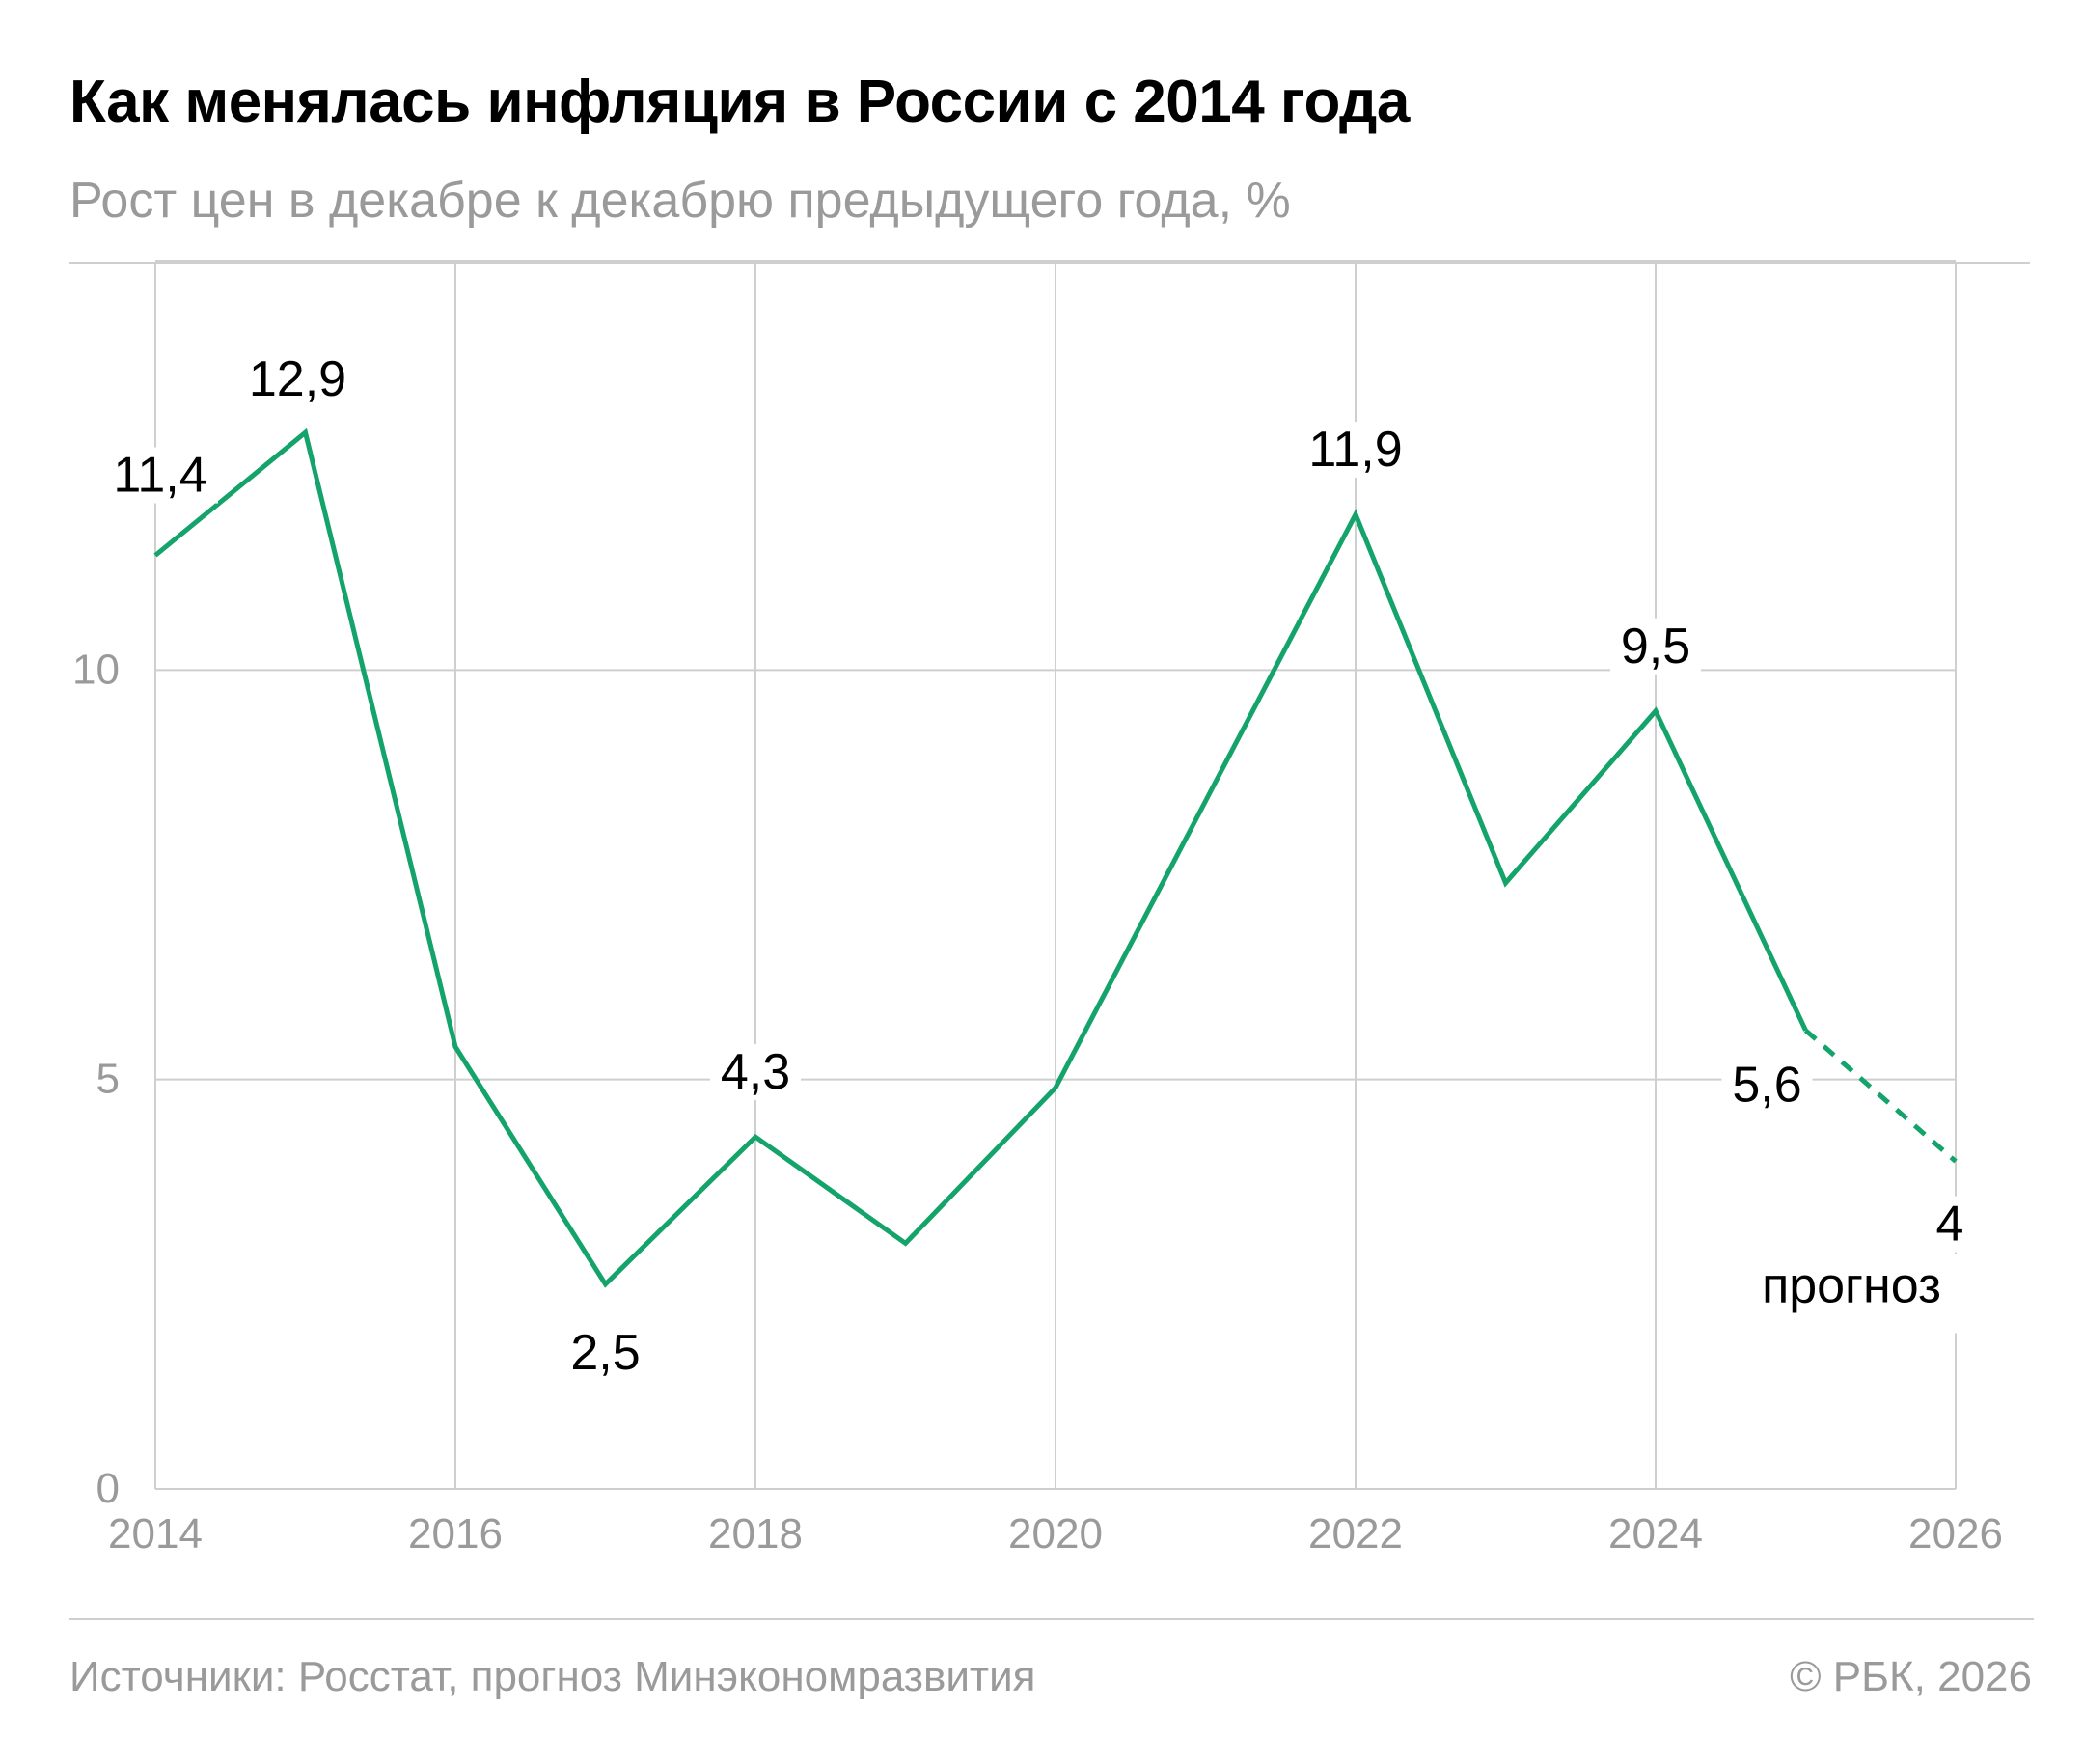  I want to click on data-label: 4, so click(1950, 1225).